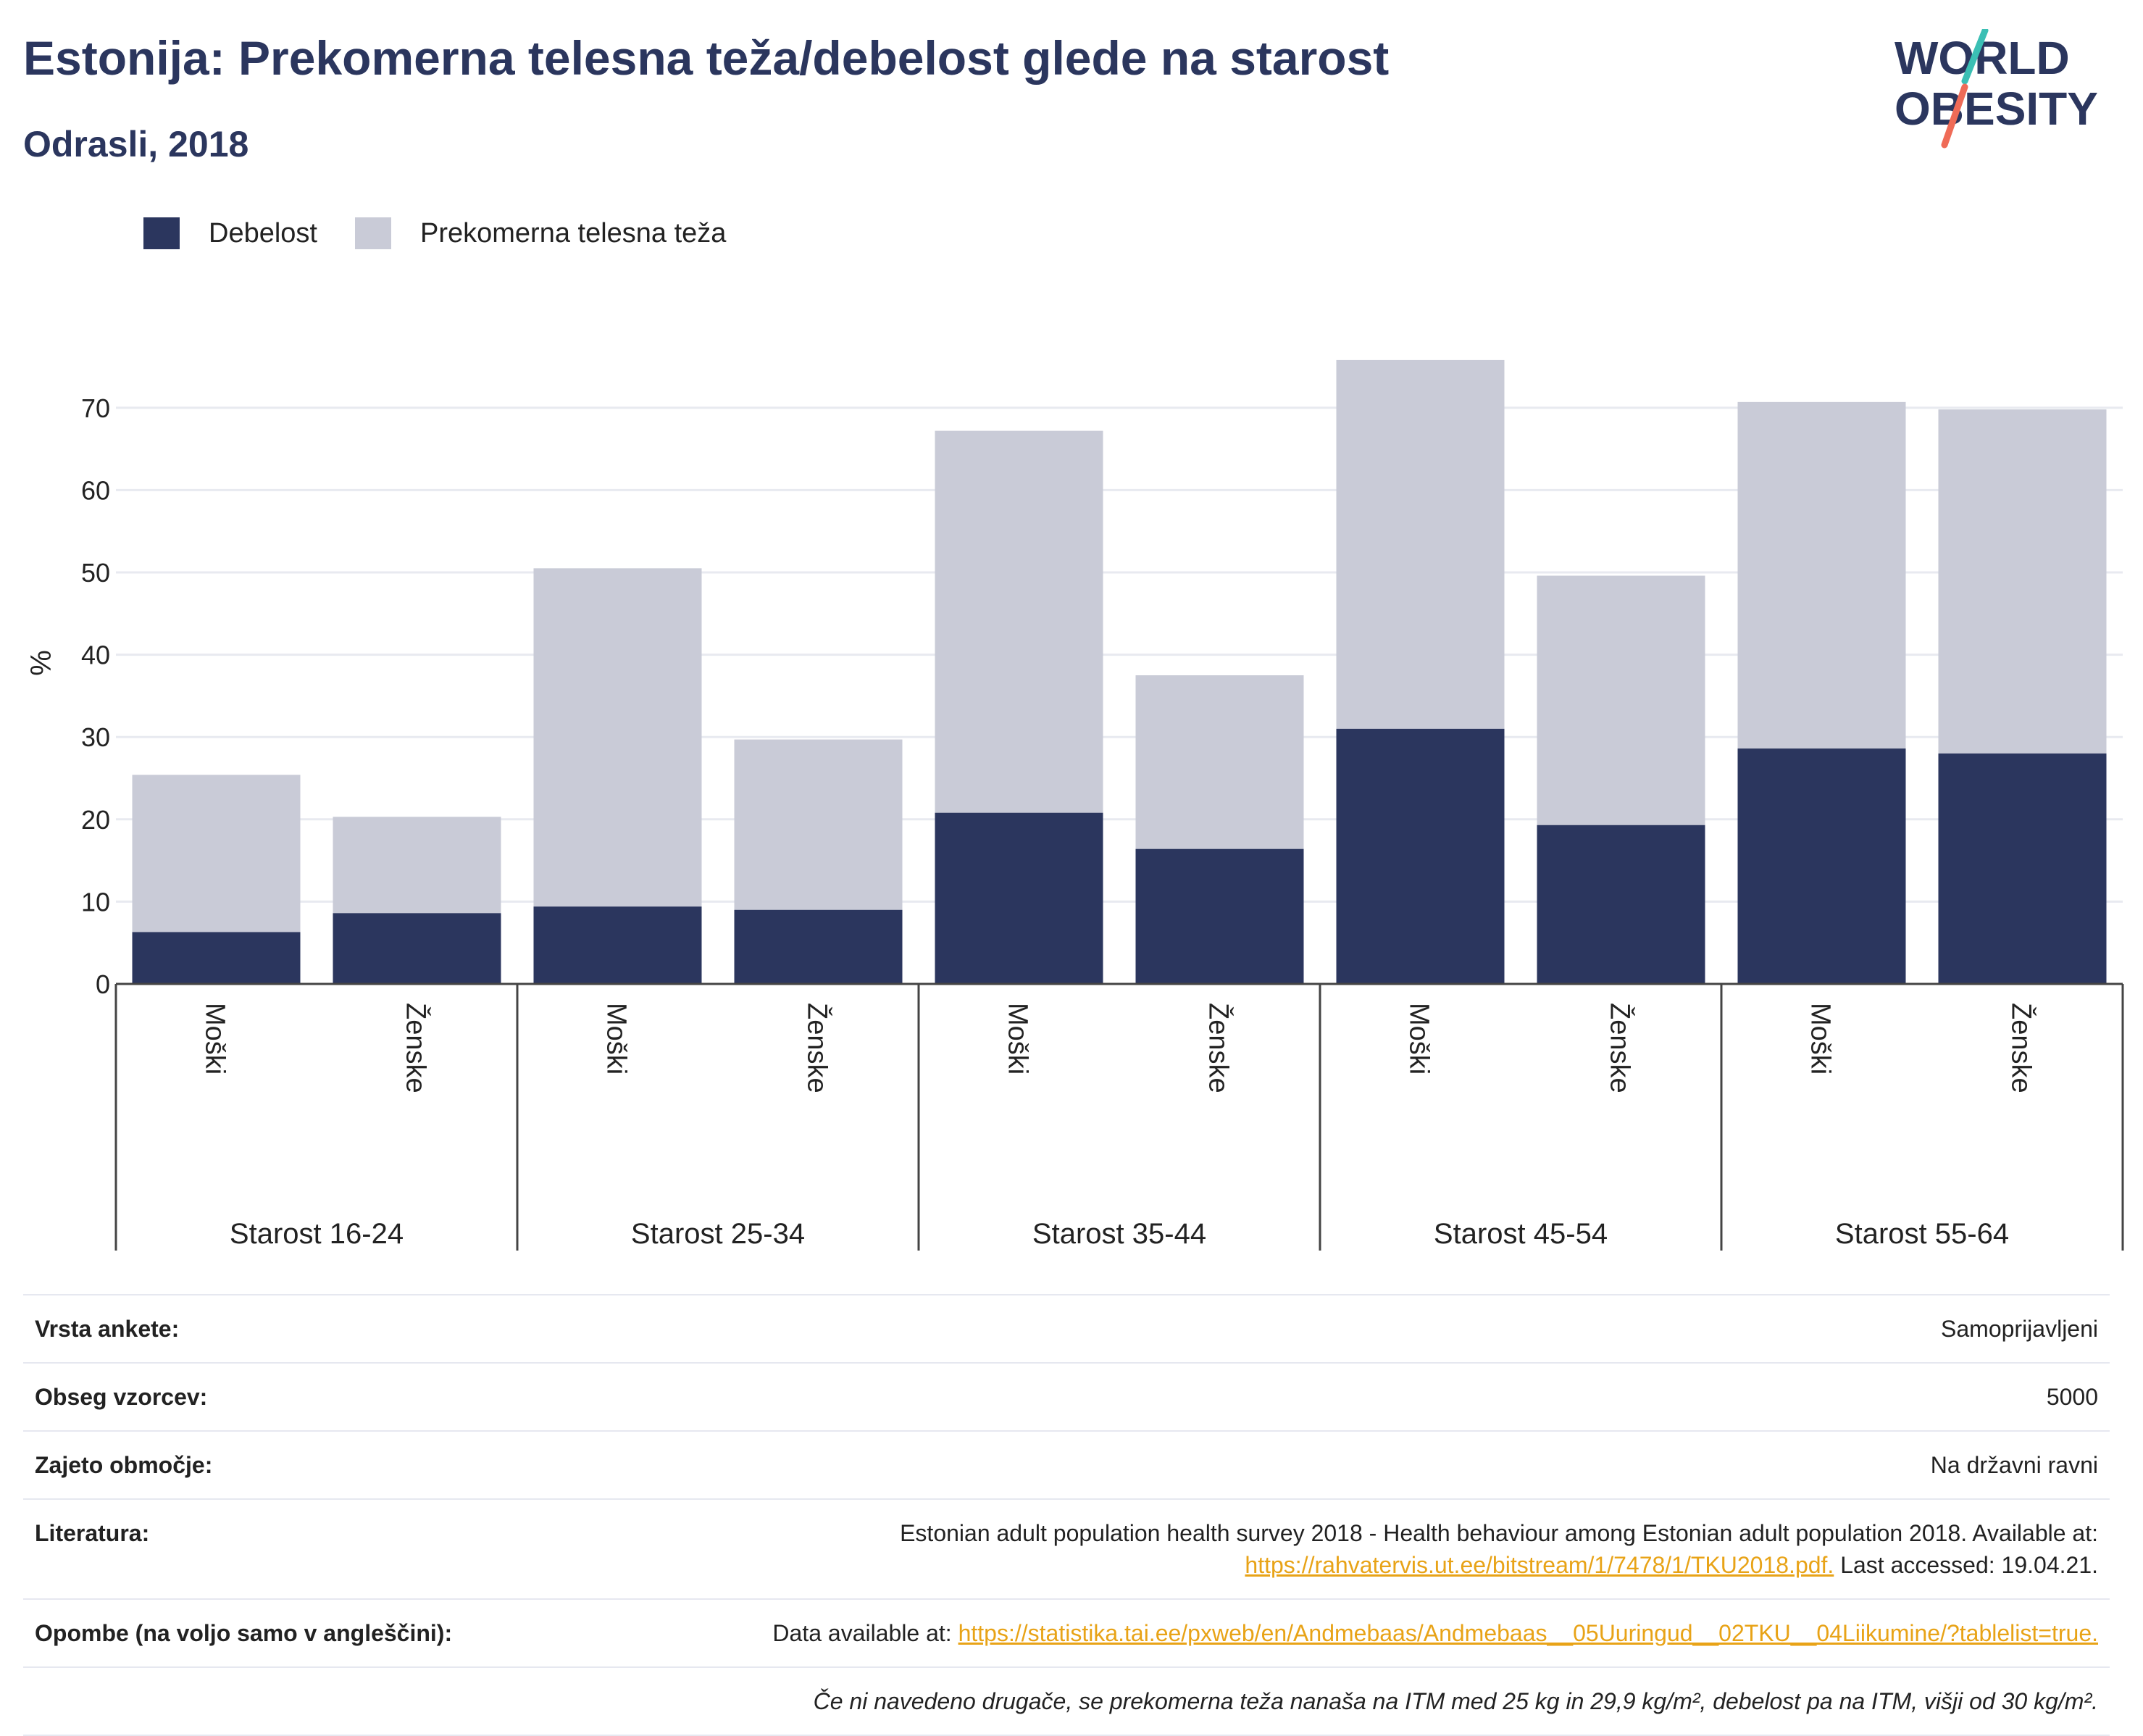  I want to click on logo-text-obesity: OBESITY, so click(1997, 109).